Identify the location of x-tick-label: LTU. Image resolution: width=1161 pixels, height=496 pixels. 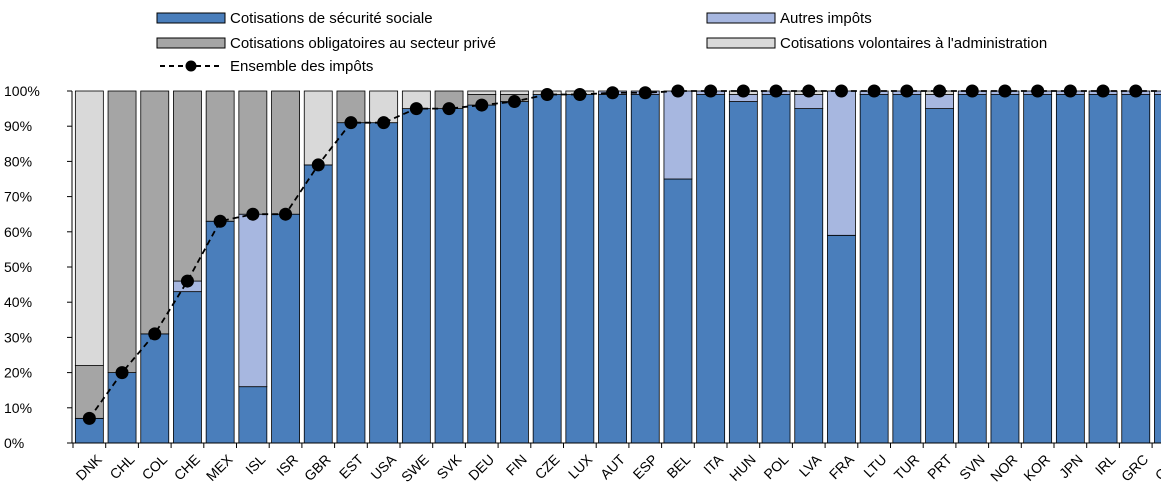
(874, 465).